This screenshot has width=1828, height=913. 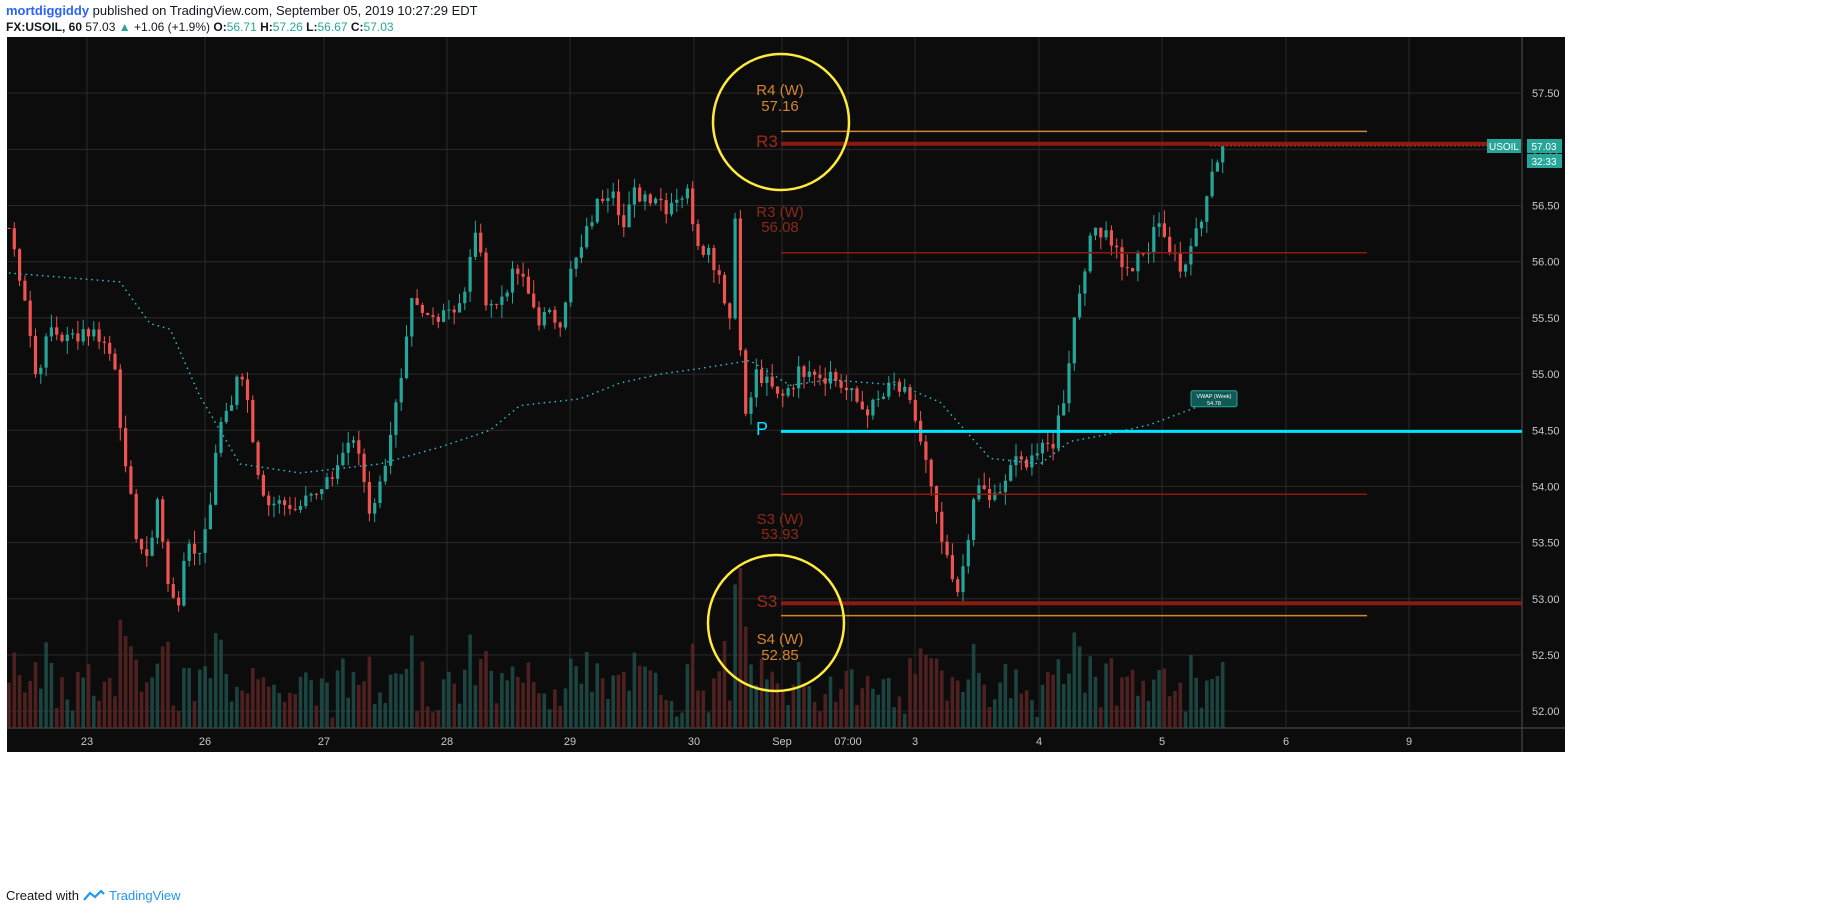 I want to click on countdown-tag, so click(x=1544, y=160).